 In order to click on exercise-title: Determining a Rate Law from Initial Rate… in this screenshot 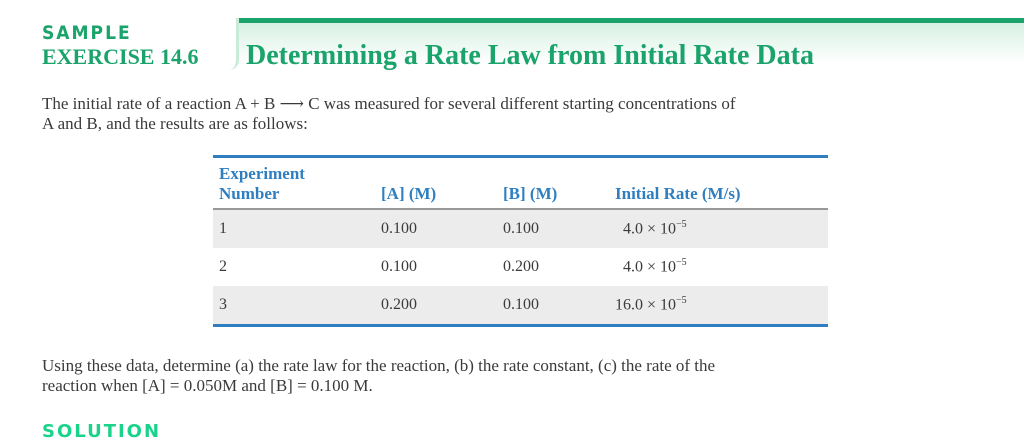, I will do `click(530, 55)`.